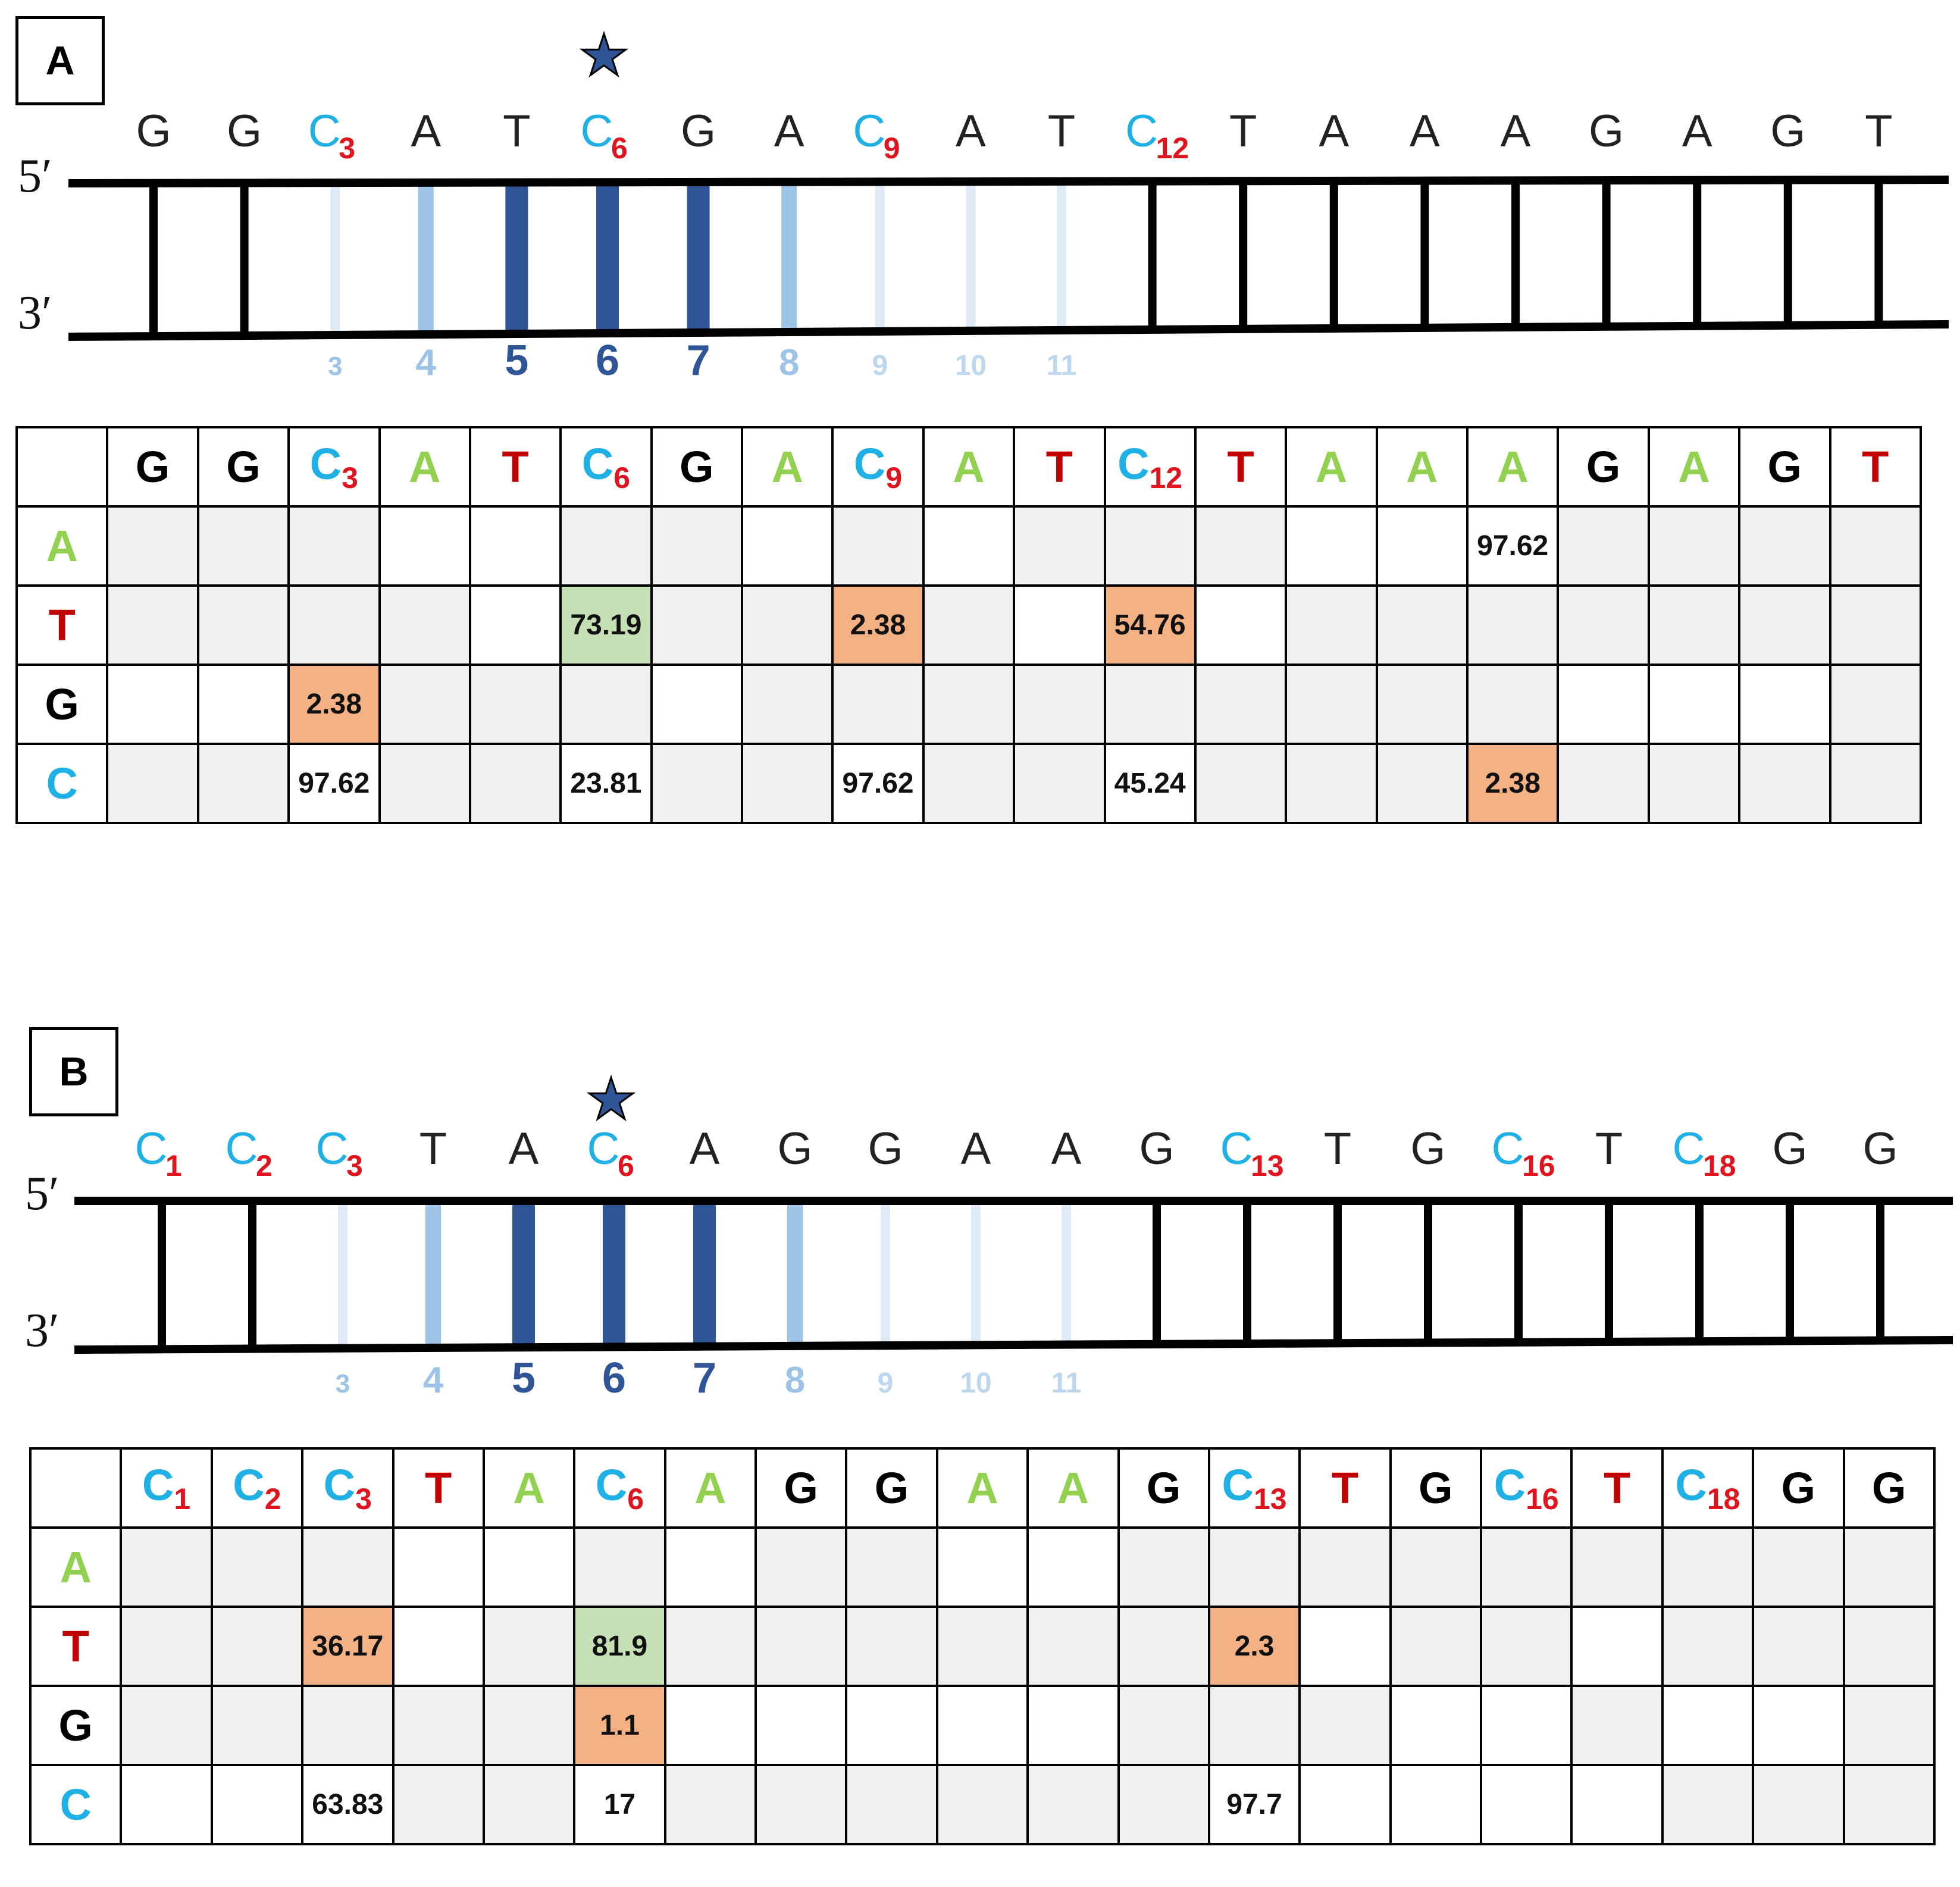 Image resolution: width=1960 pixels, height=1887 pixels. I want to click on position-number: 7, so click(704, 1378).